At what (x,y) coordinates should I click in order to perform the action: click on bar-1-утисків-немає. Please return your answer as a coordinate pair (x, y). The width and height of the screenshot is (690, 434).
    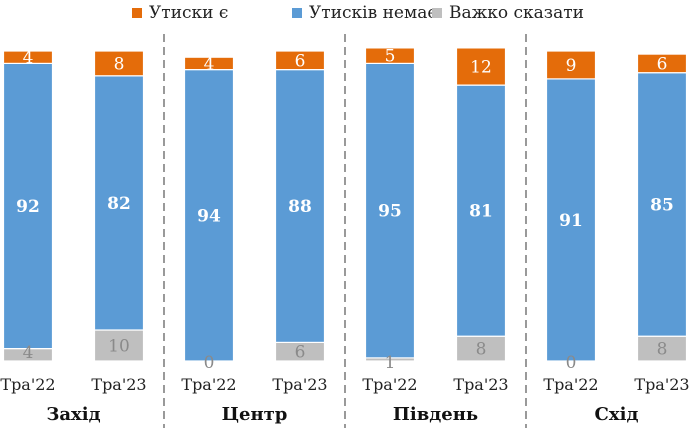
    Looking at the image, I should click on (28, 206).